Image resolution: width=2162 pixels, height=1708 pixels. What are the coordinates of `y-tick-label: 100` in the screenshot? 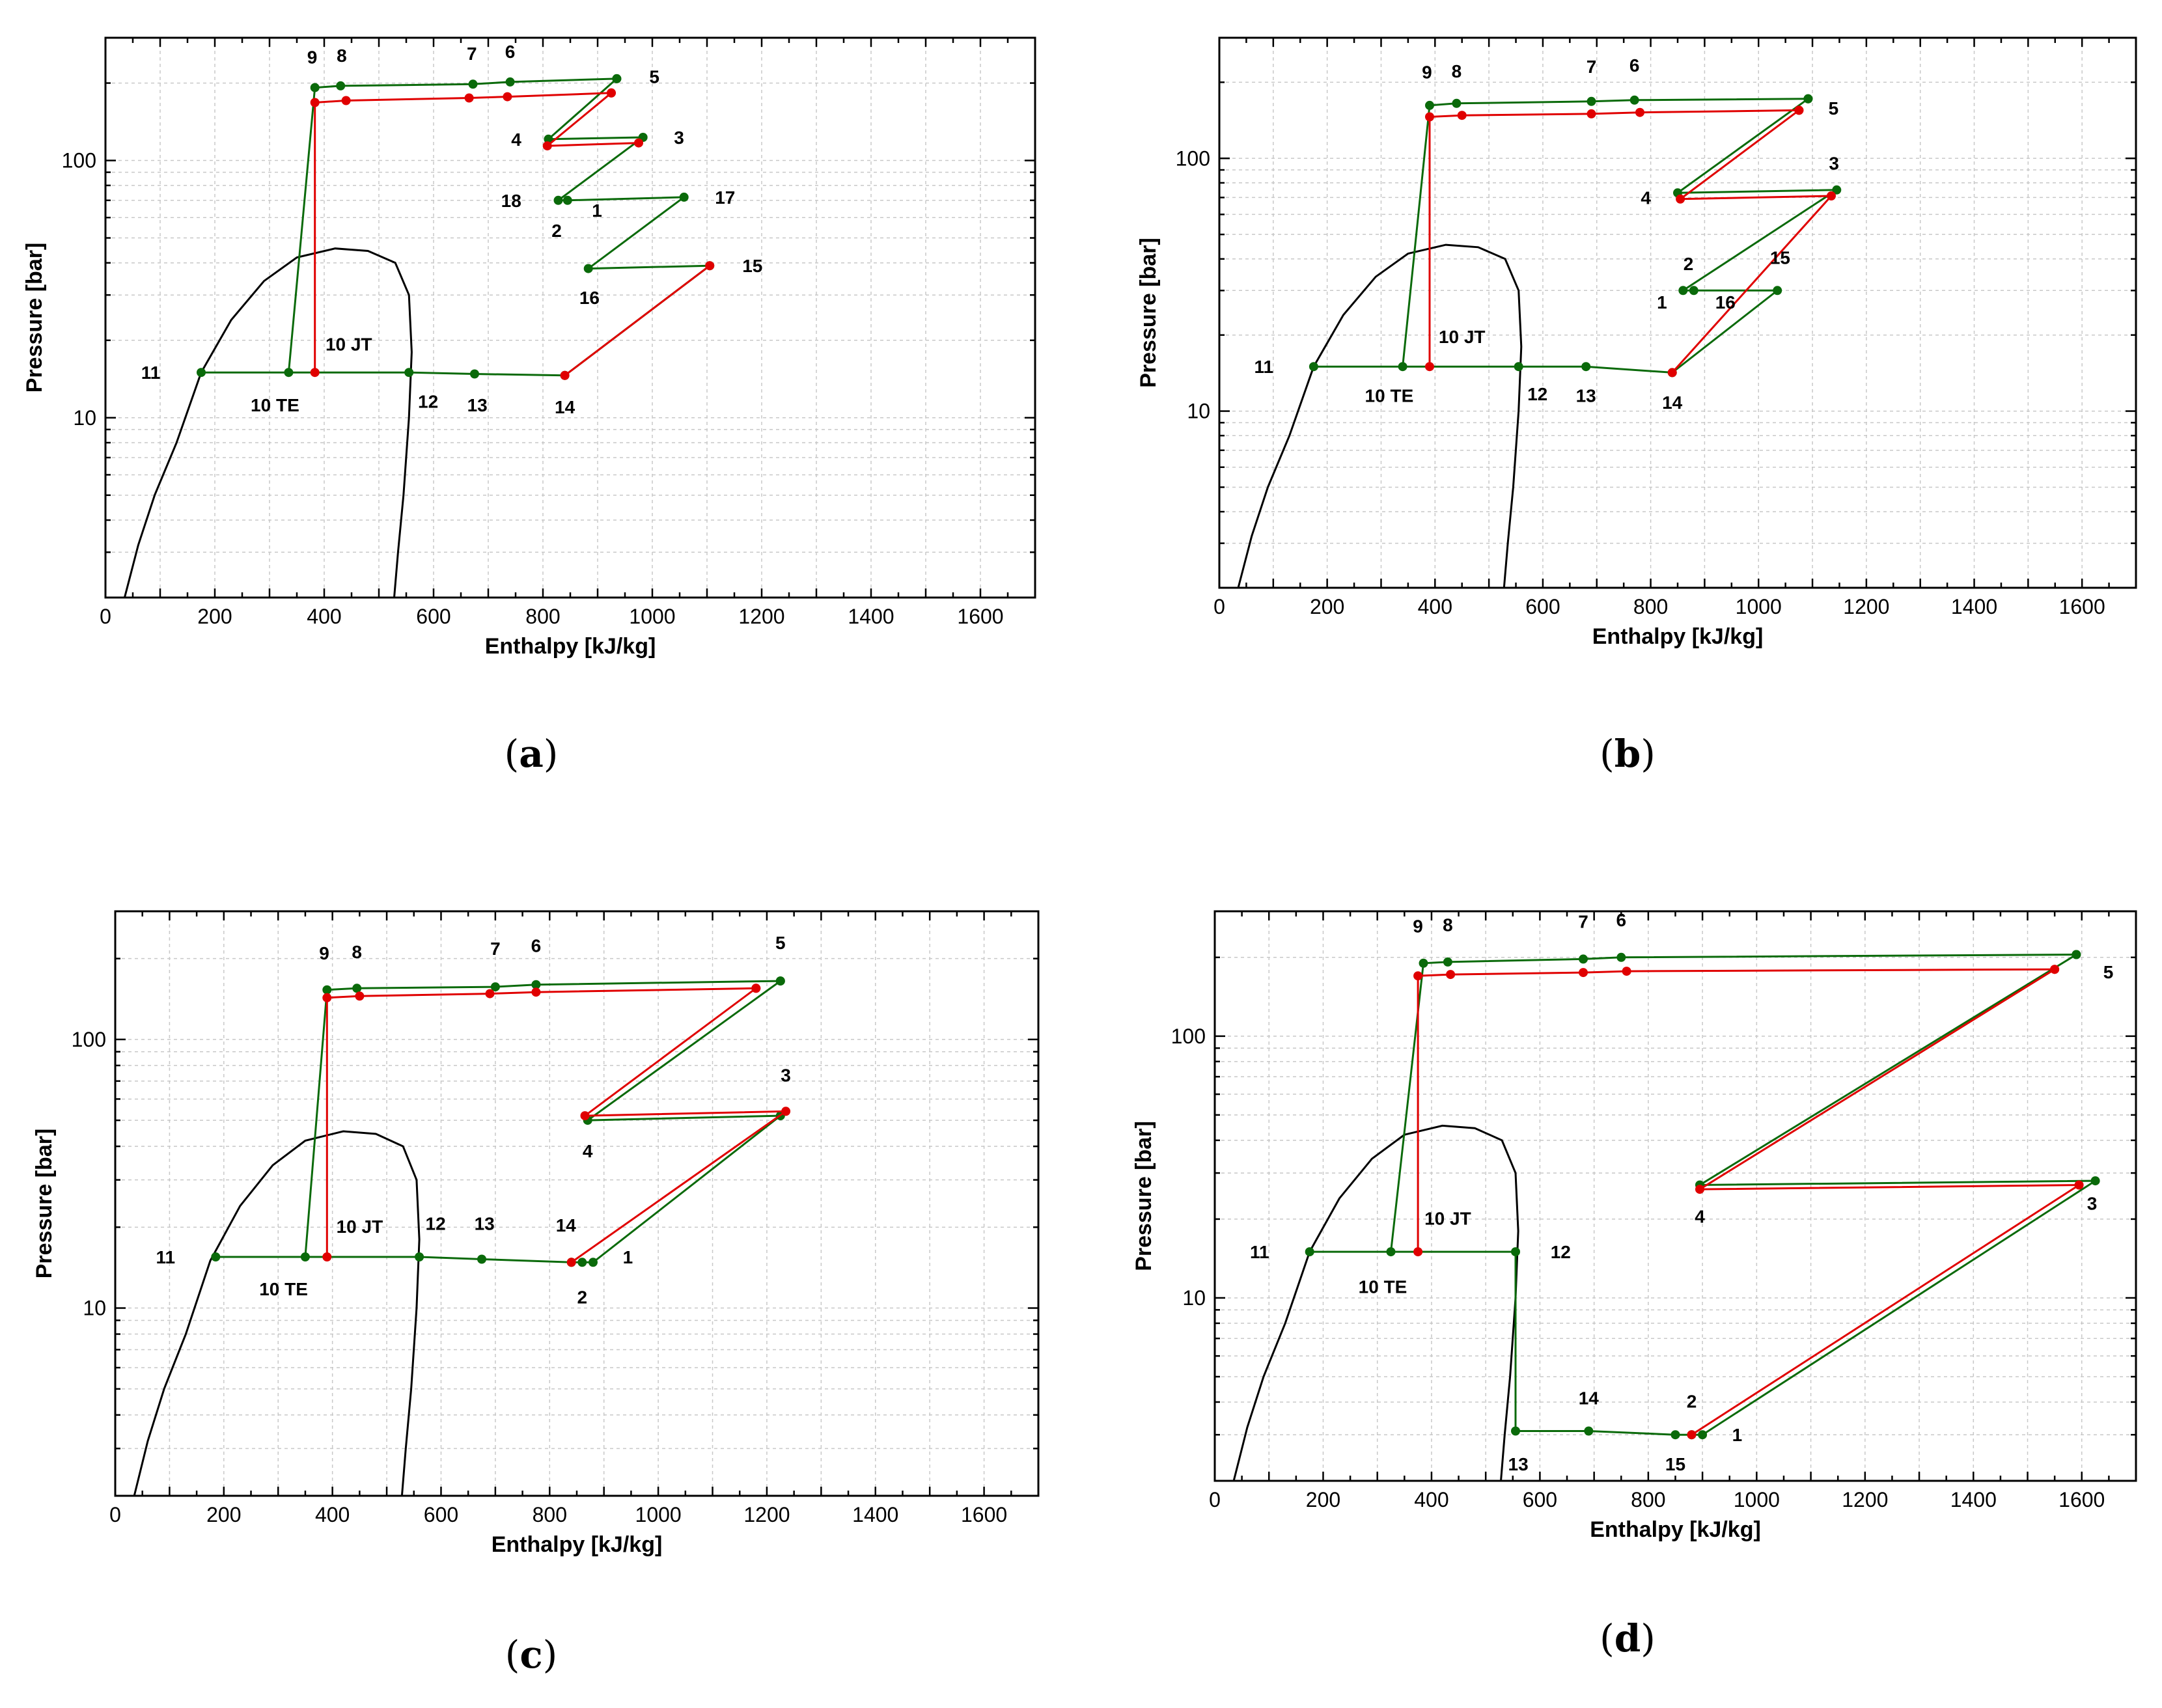 It's located at (89, 1039).